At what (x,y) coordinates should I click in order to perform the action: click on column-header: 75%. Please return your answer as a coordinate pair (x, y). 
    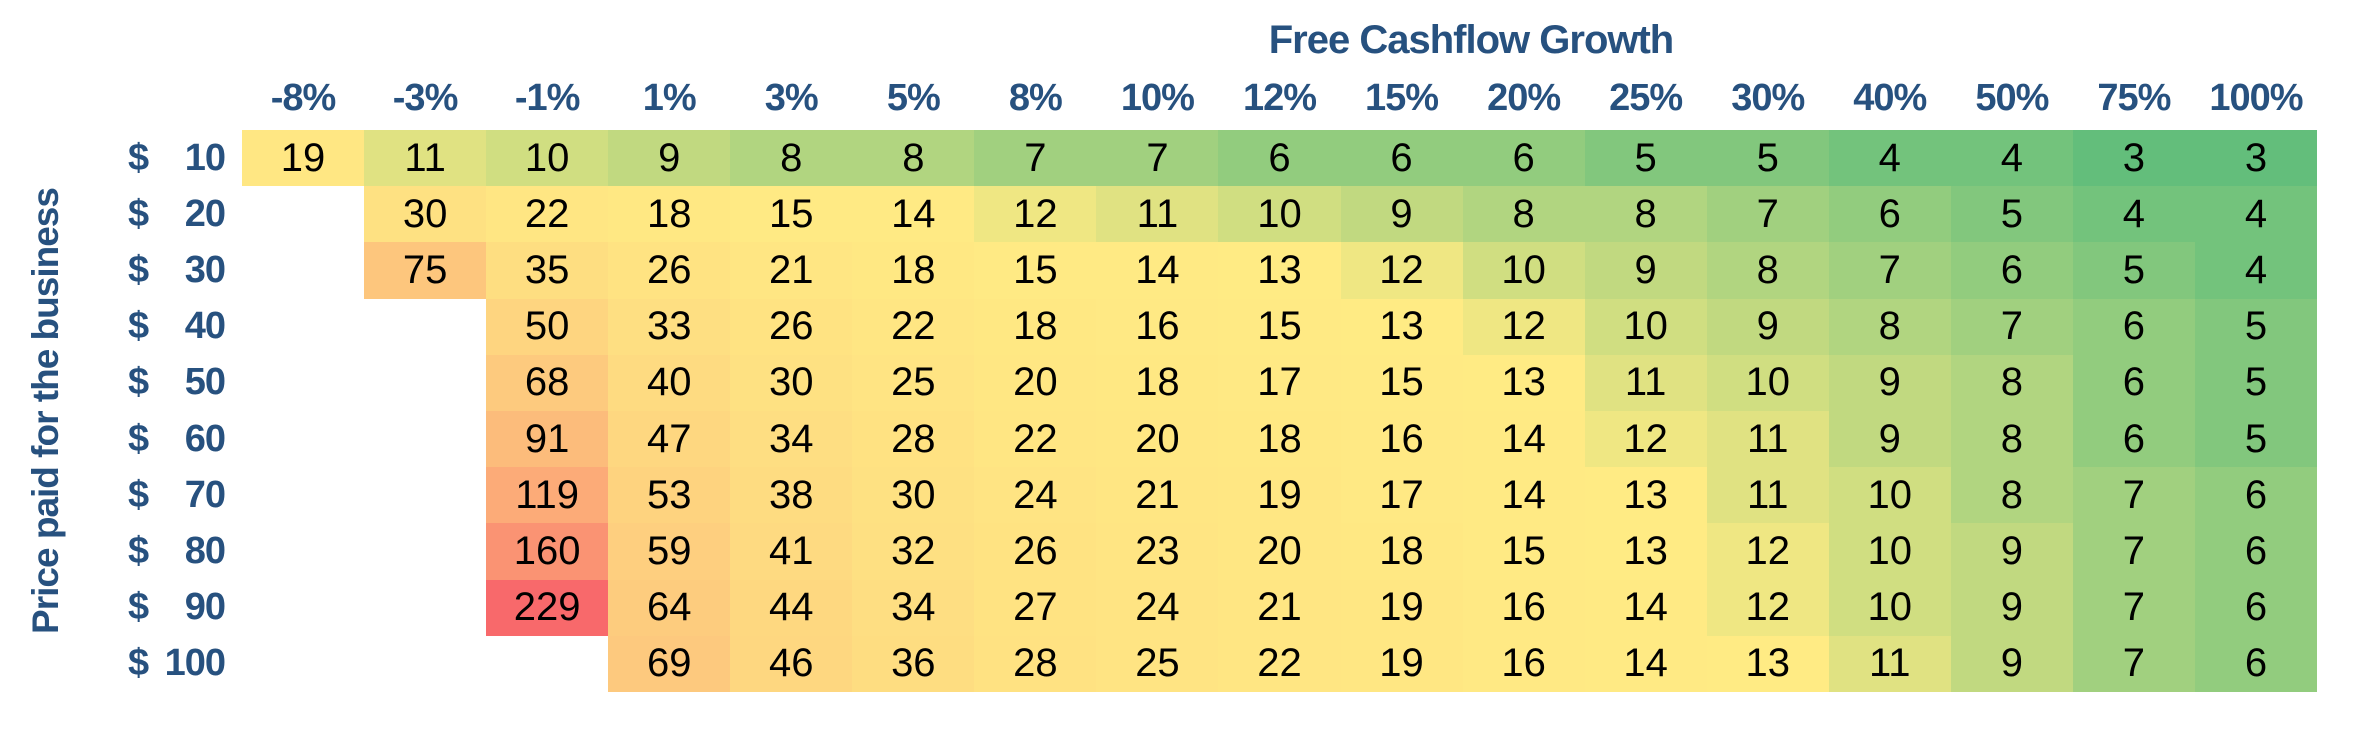
    Looking at the image, I should click on (2134, 98).